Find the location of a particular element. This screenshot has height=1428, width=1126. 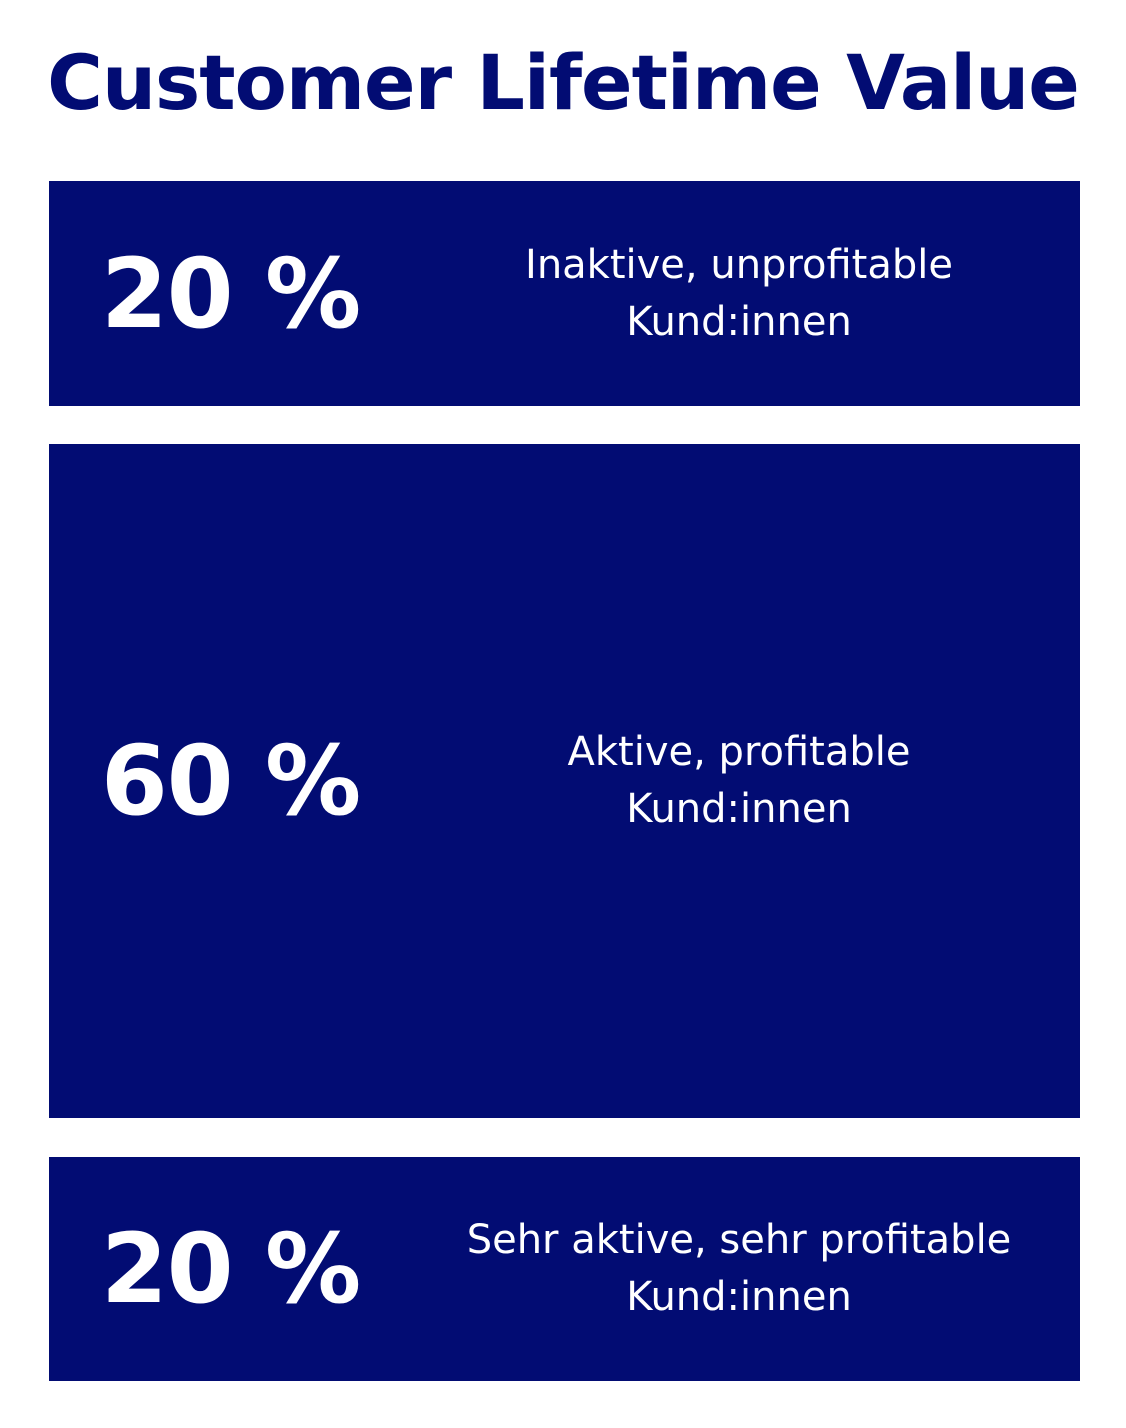

segment-inactive-unprofitable: 20 % Inaktive, unprofitable Kund:innen is located at coordinates (564, 293).